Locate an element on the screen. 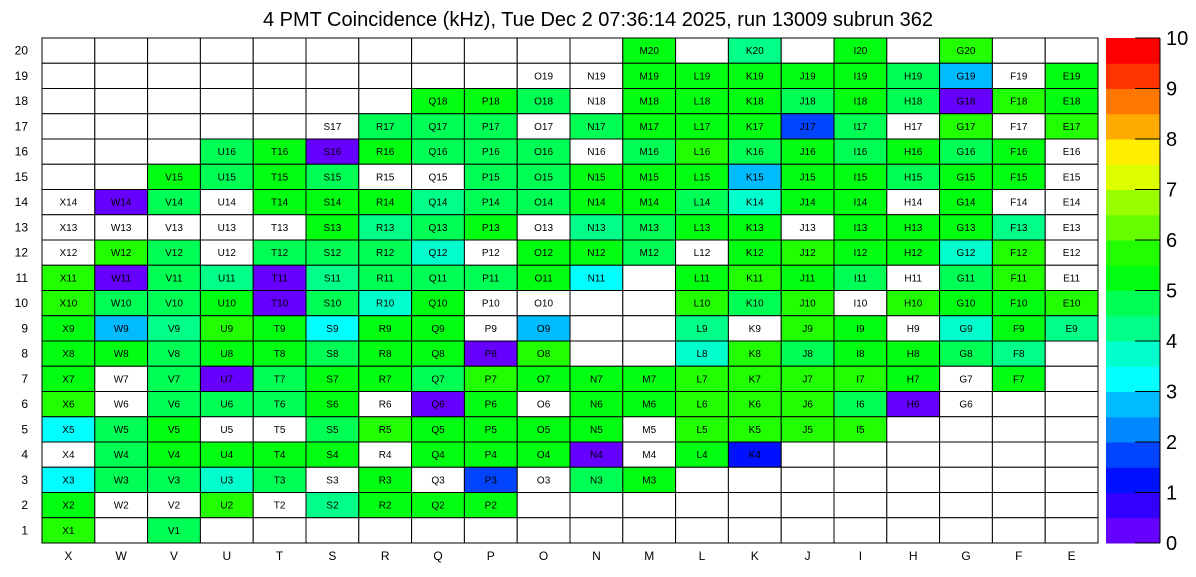  cell-label: I13 is located at coordinates (860, 228).